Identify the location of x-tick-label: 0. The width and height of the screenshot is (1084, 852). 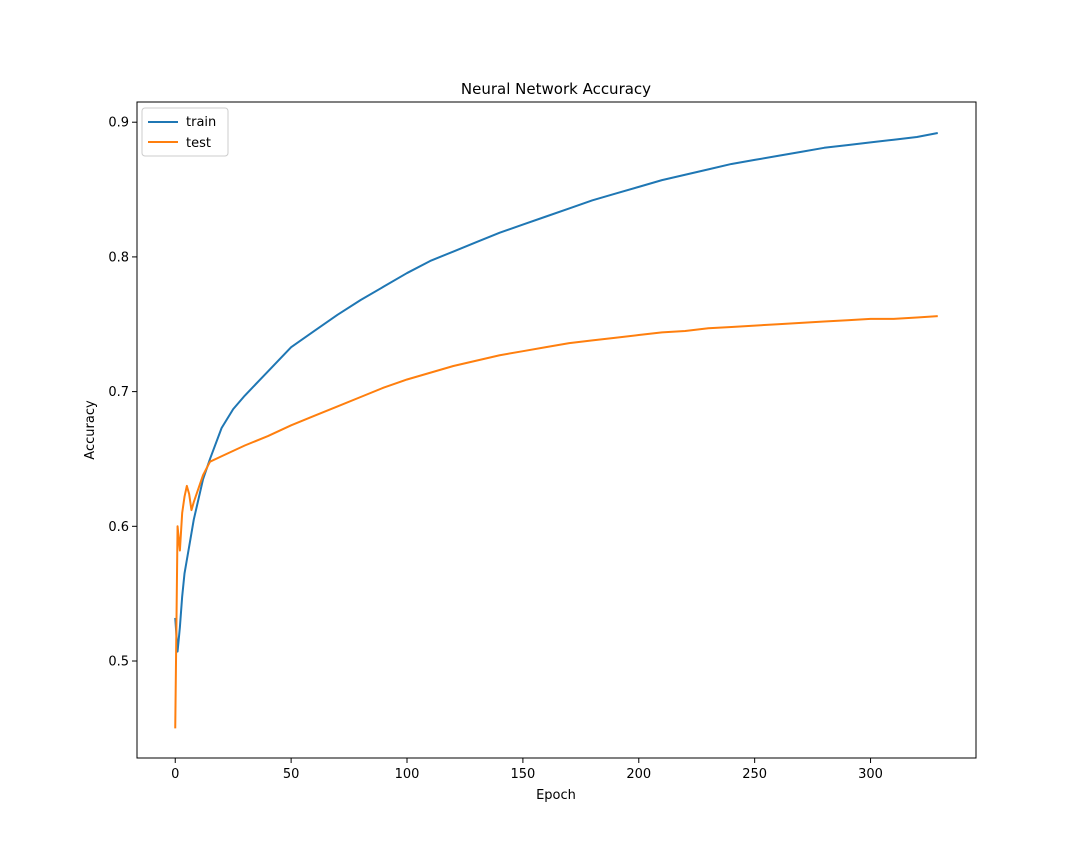
(175, 774).